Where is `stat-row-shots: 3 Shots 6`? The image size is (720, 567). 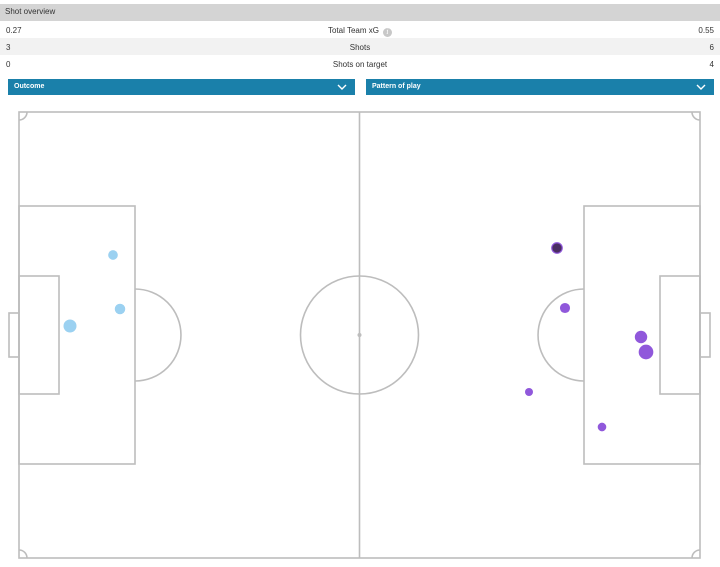 stat-row-shots: 3 Shots 6 is located at coordinates (360, 46).